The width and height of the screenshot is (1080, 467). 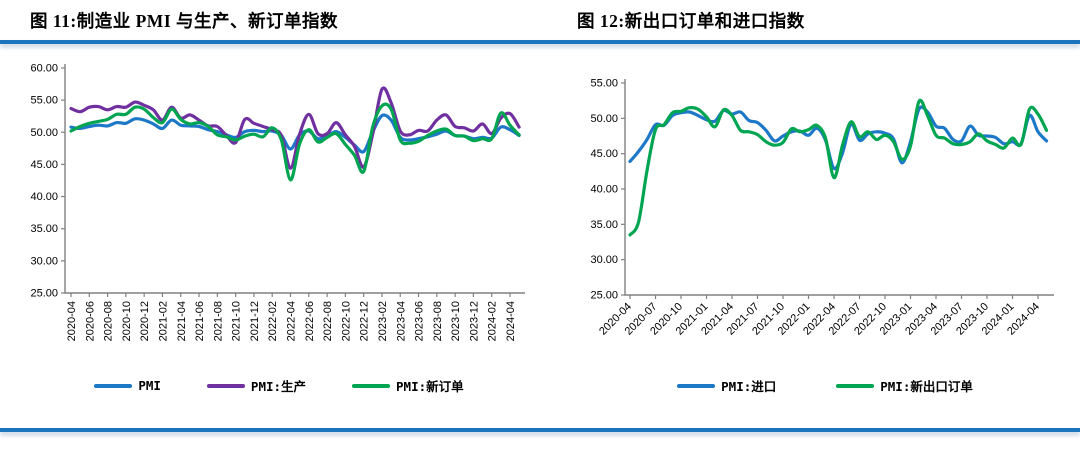 What do you see at coordinates (218, 321) in the screenshot?
I see `x-axis-tick-label: 2021-08` at bounding box center [218, 321].